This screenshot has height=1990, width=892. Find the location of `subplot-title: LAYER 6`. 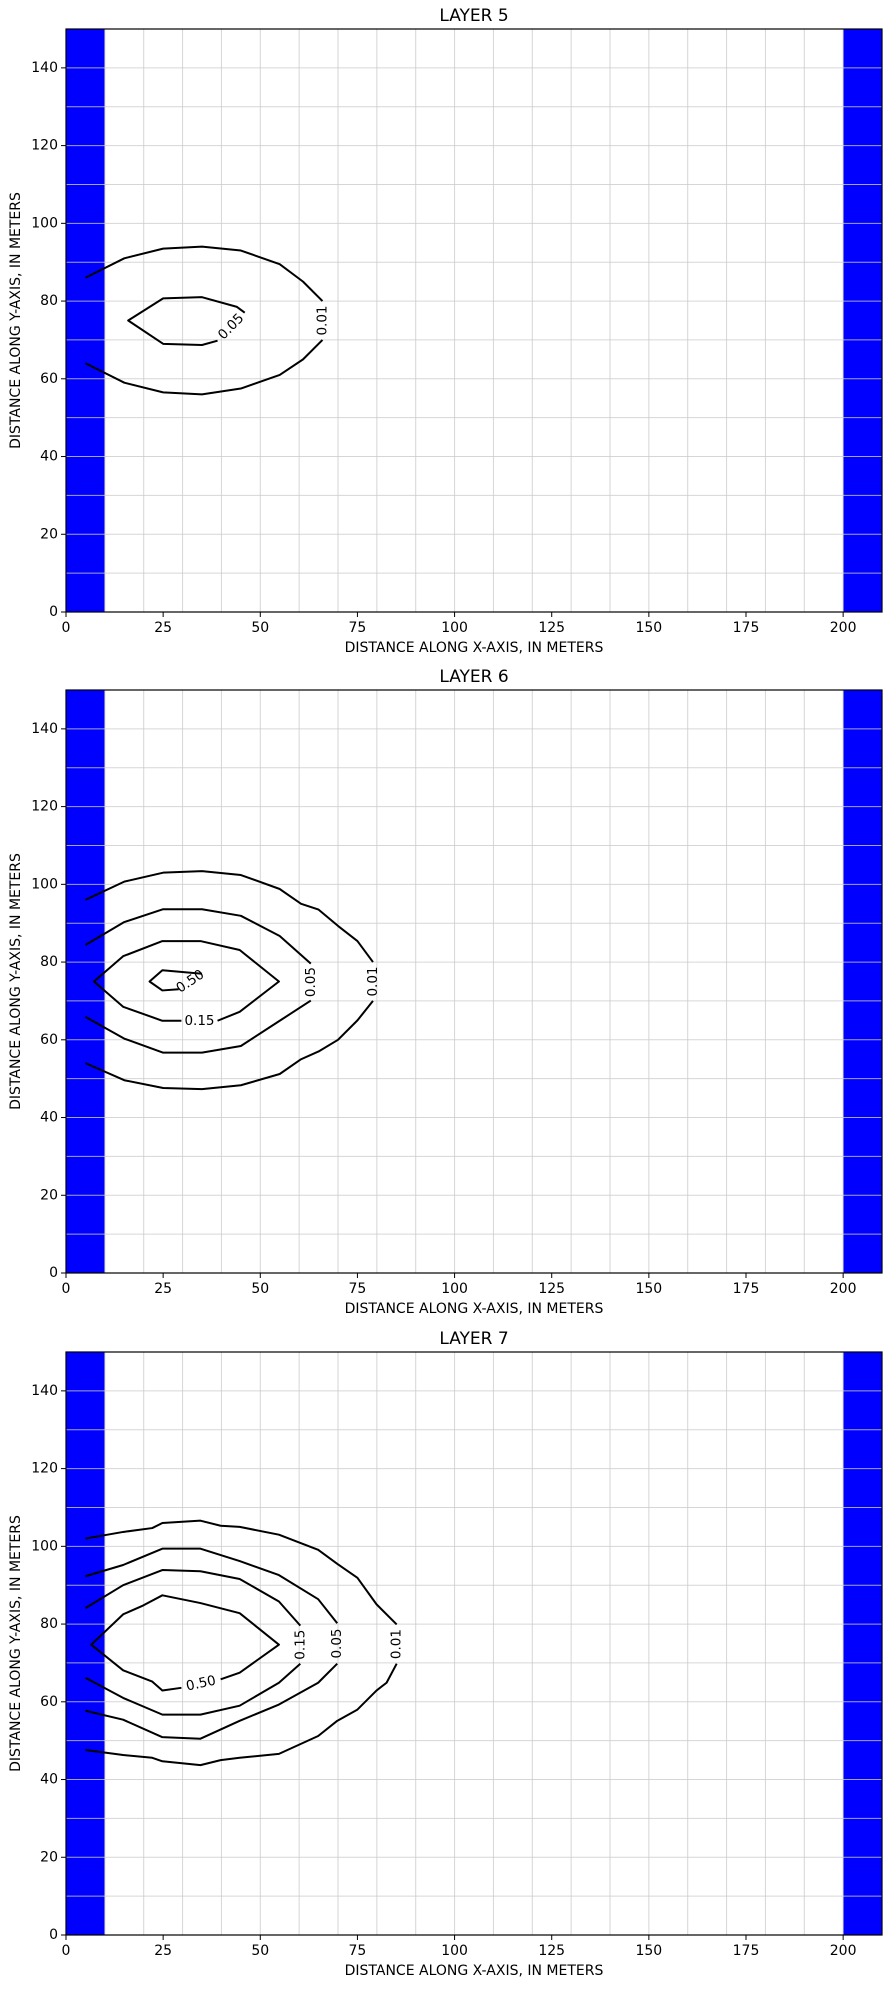

subplot-title: LAYER 6 is located at coordinates (473, 677).